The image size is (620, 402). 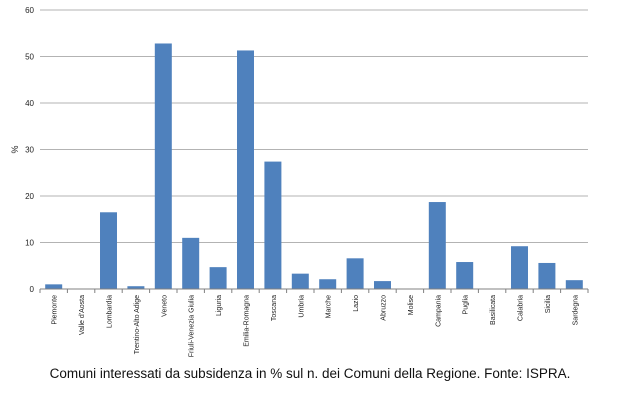 What do you see at coordinates (55, 310) in the screenshot?
I see `x-tick-label: Piemonte` at bounding box center [55, 310].